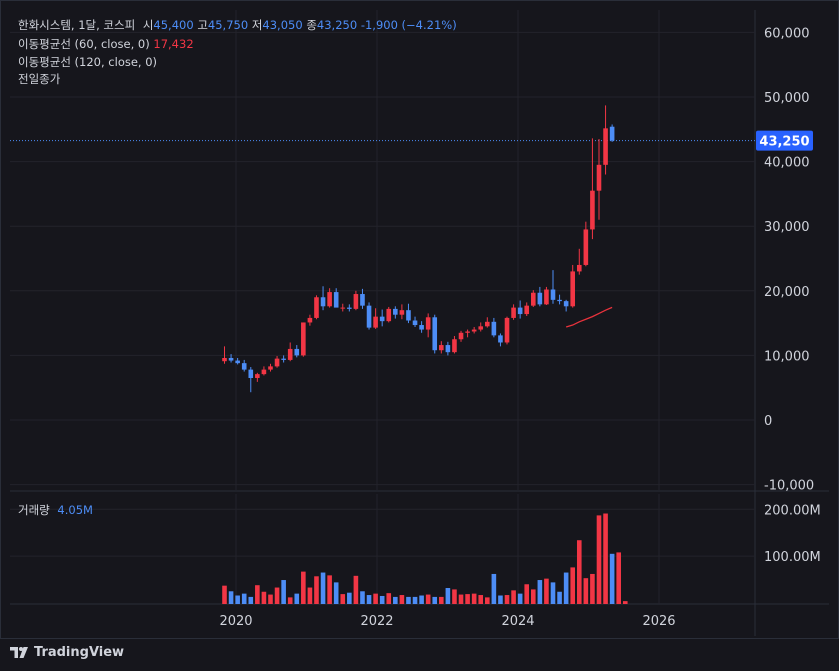 This screenshot has width=839, height=671. I want to click on volume-value: 4.05M, so click(75, 510).